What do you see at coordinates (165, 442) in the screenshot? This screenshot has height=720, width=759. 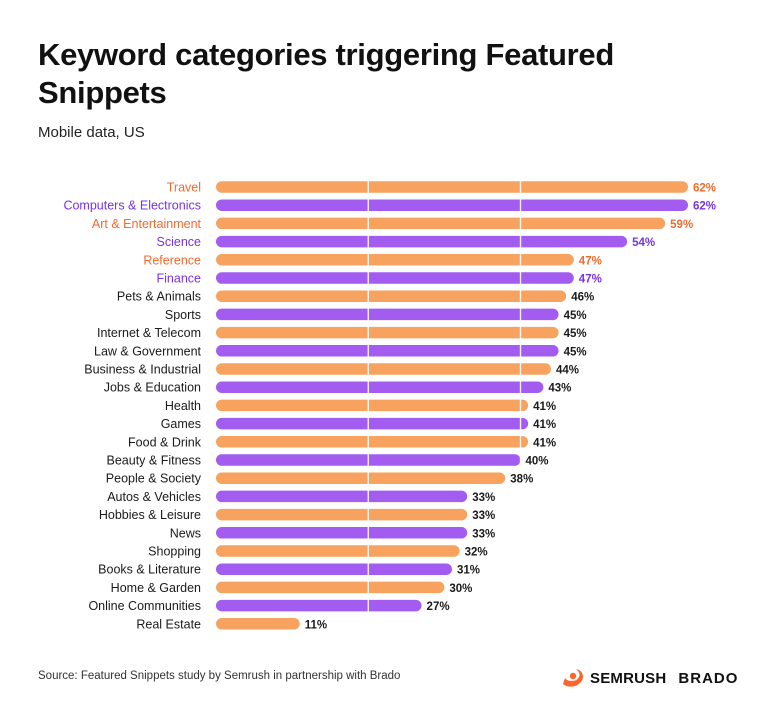 I see `category-label: Food & Drink` at bounding box center [165, 442].